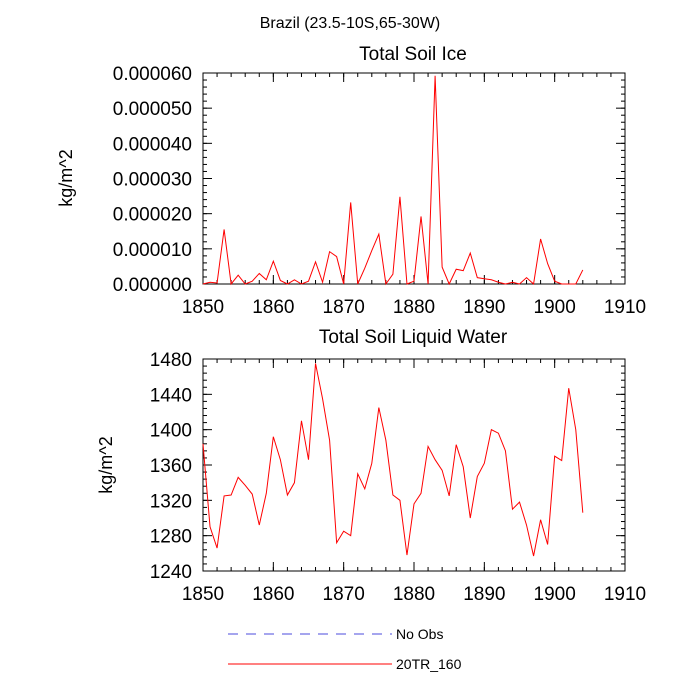 The height and width of the screenshot is (700, 700). Describe the element at coordinates (152, 215) in the screenshot. I see `y-tick-label-soil-ice: 0.000020` at that location.